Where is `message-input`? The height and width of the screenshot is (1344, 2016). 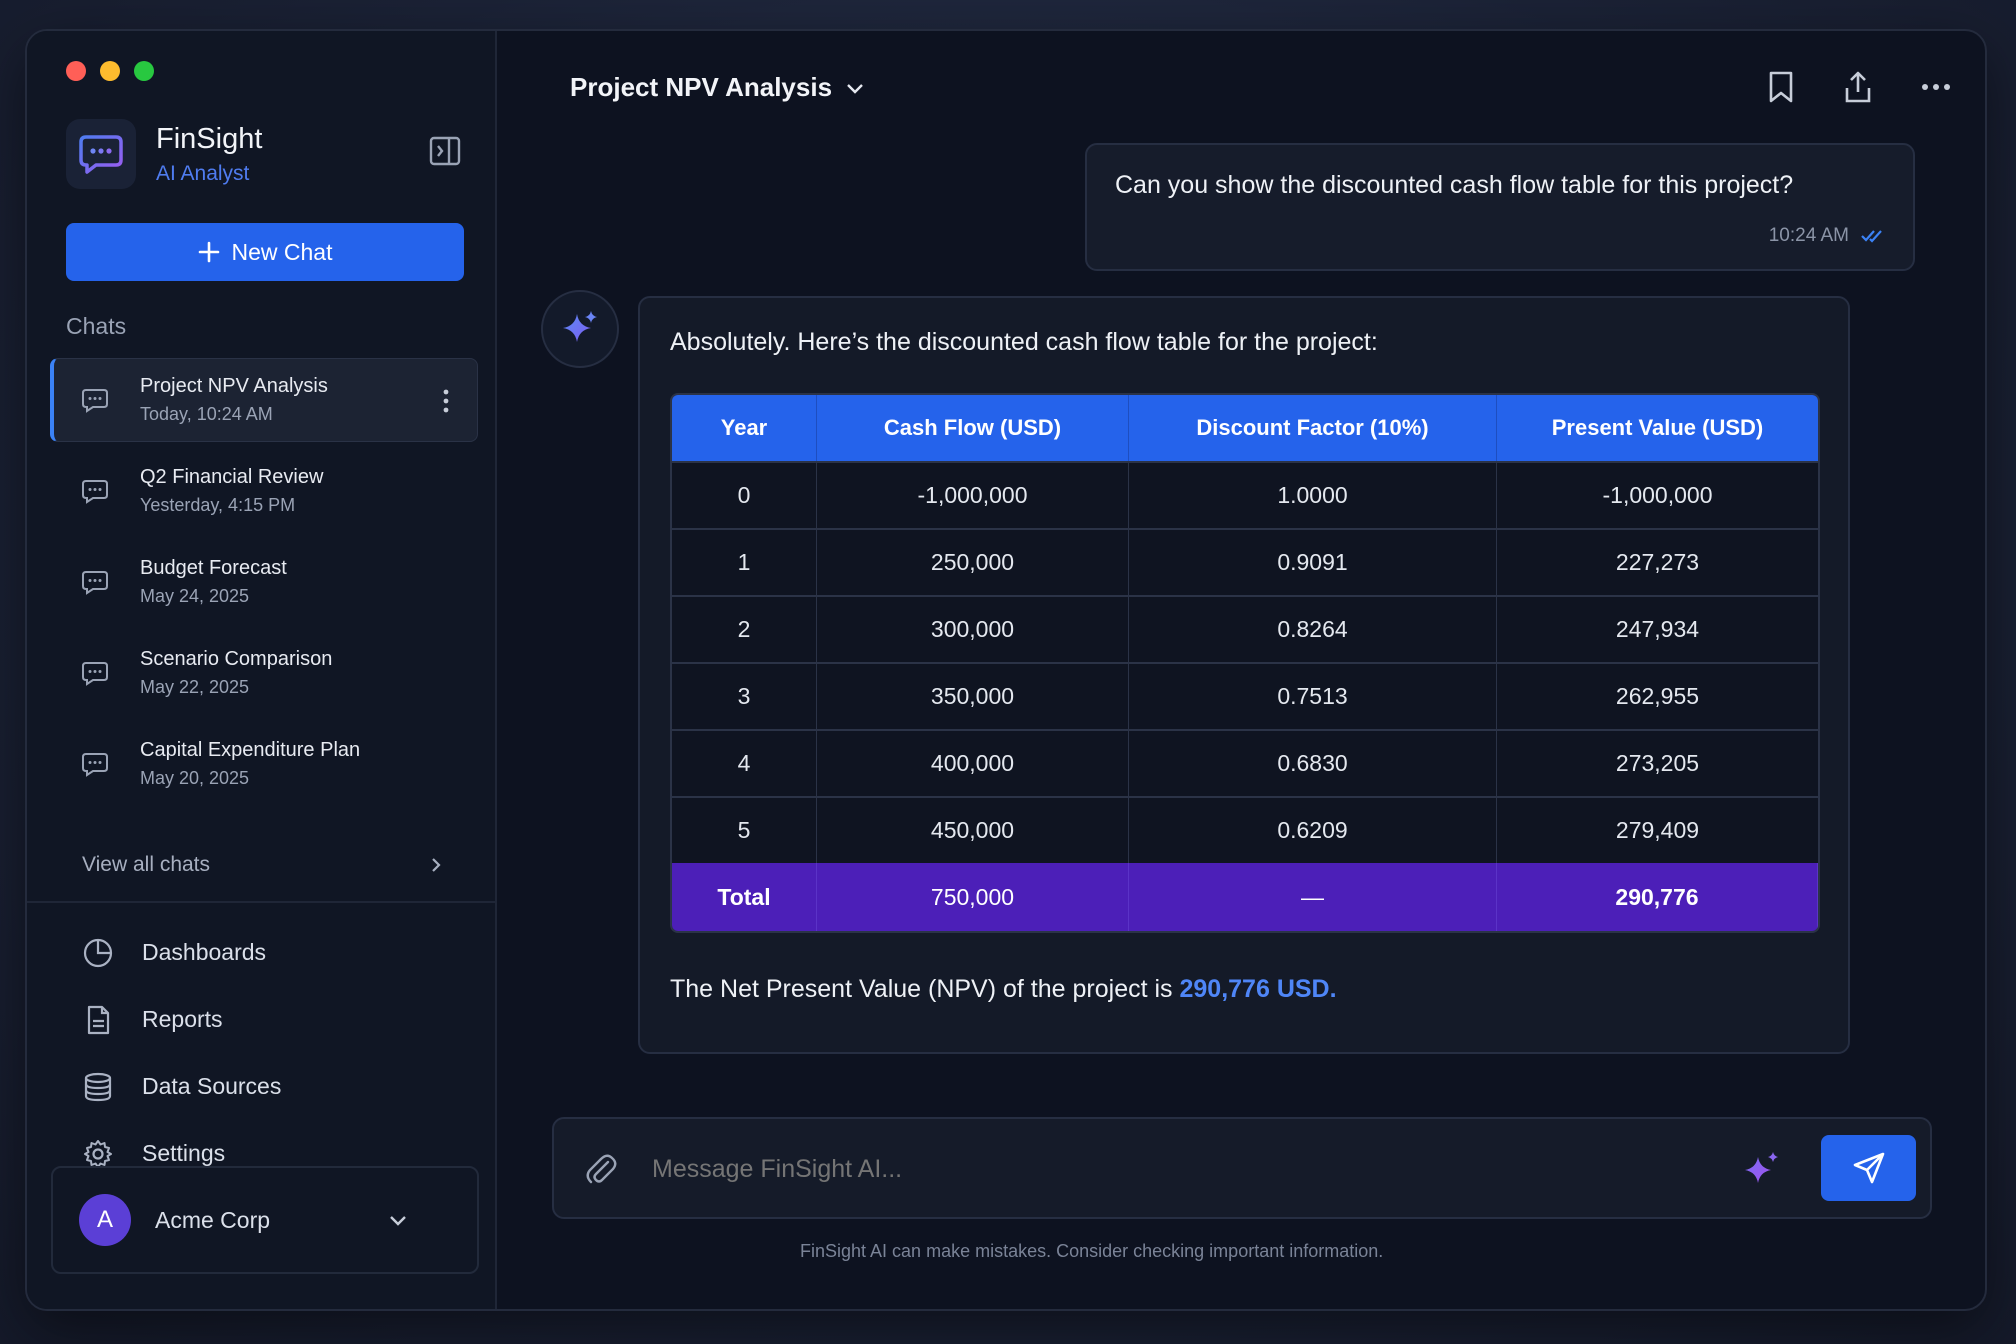 message-input is located at coordinates (1182, 1169).